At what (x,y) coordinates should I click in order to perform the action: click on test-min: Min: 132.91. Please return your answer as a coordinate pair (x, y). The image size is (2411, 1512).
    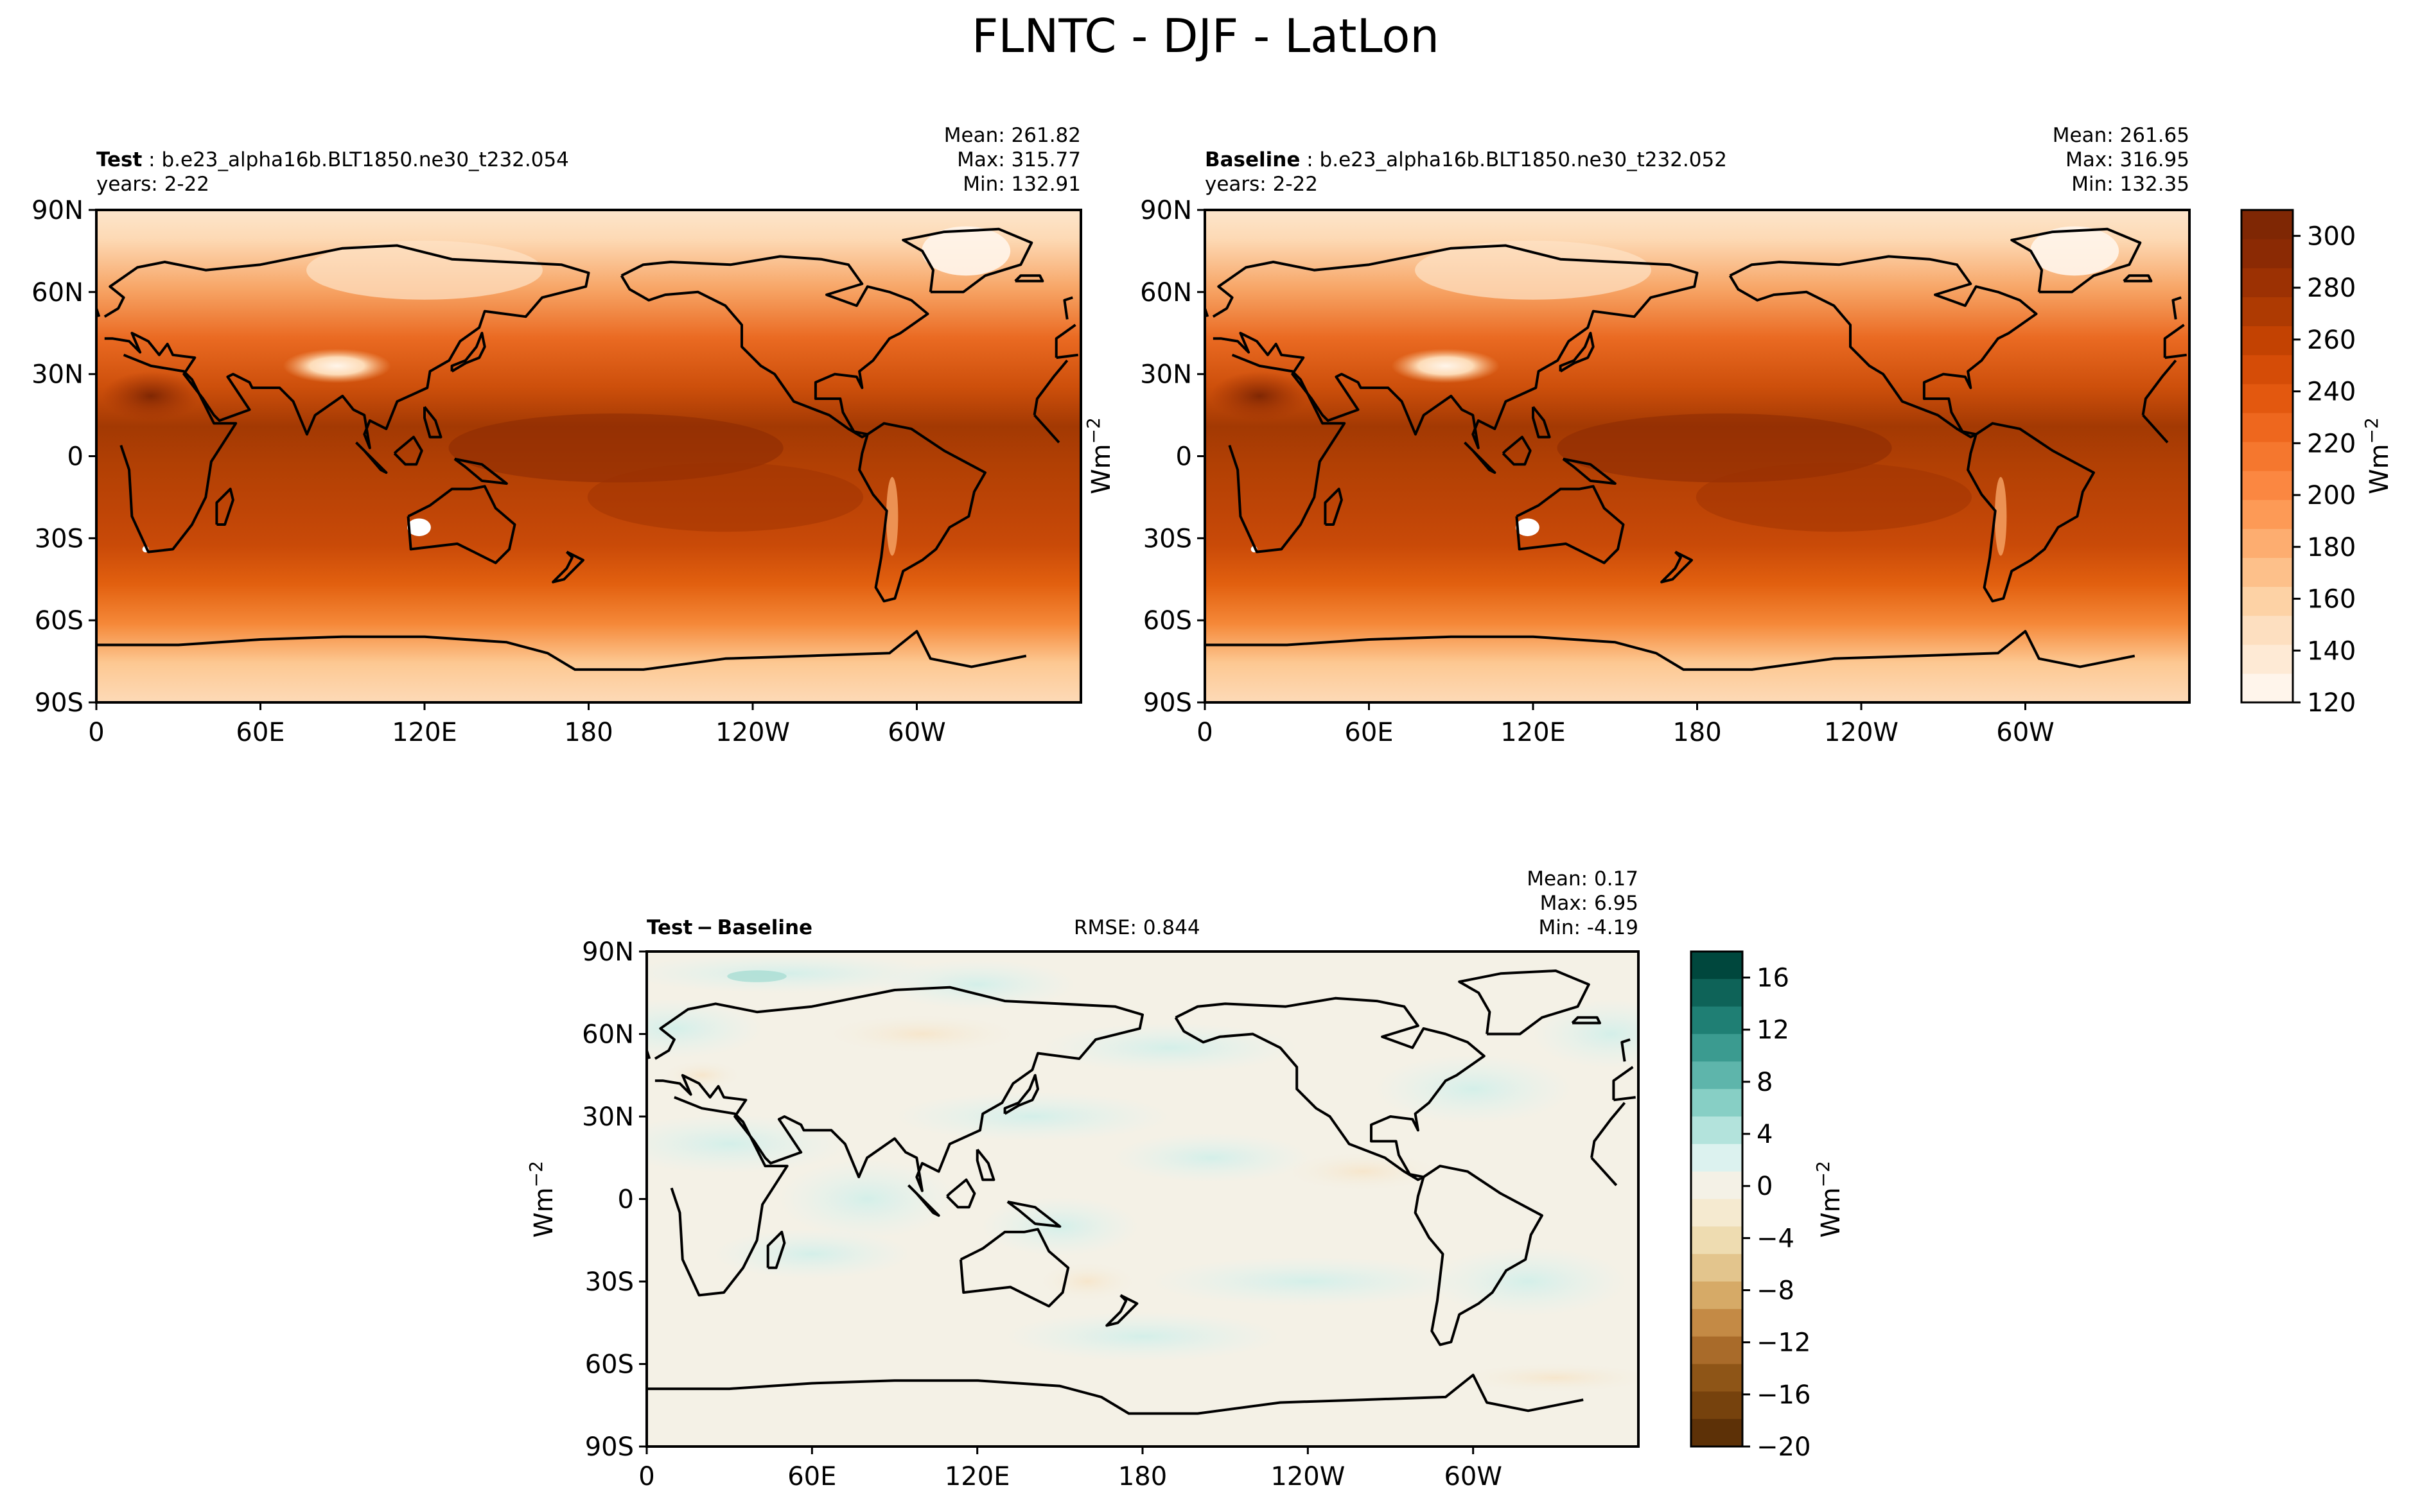
    Looking at the image, I should click on (1022, 184).